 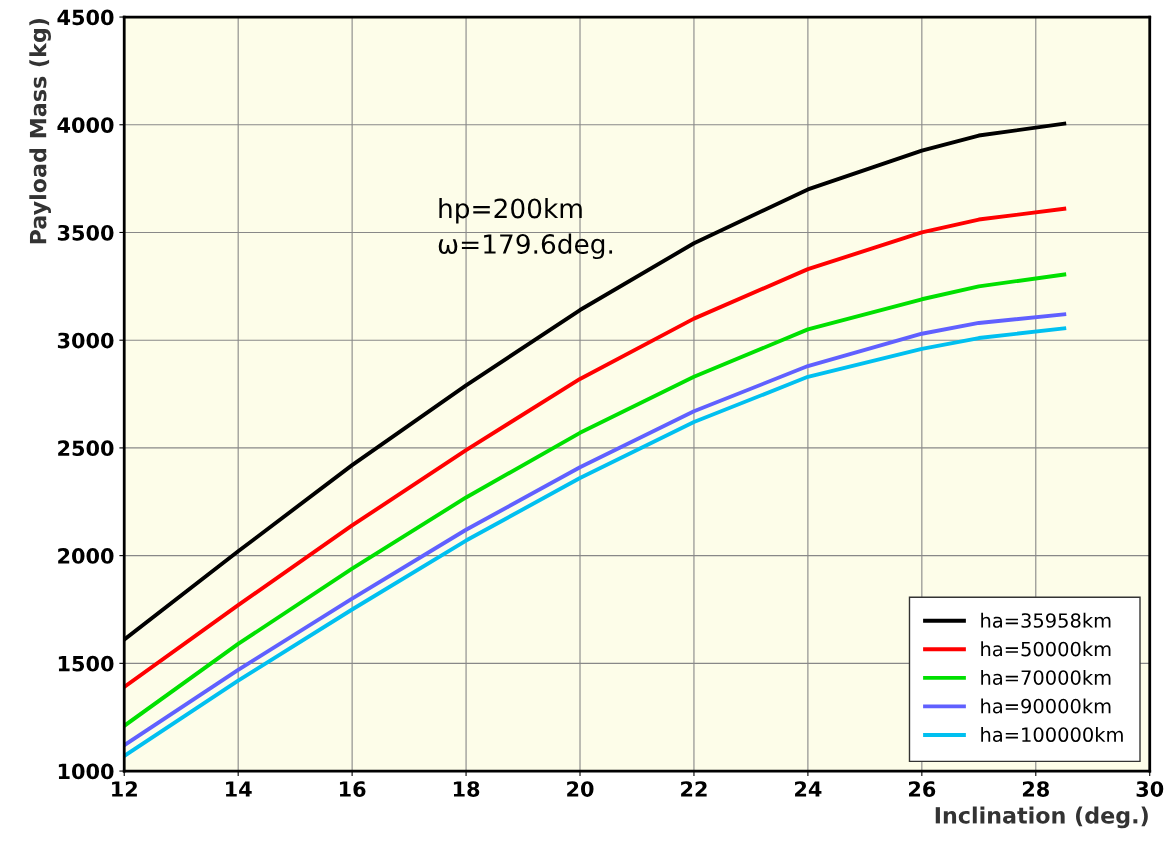 What do you see at coordinates (922, 789) in the screenshot?
I see `x-tick-label: 26` at bounding box center [922, 789].